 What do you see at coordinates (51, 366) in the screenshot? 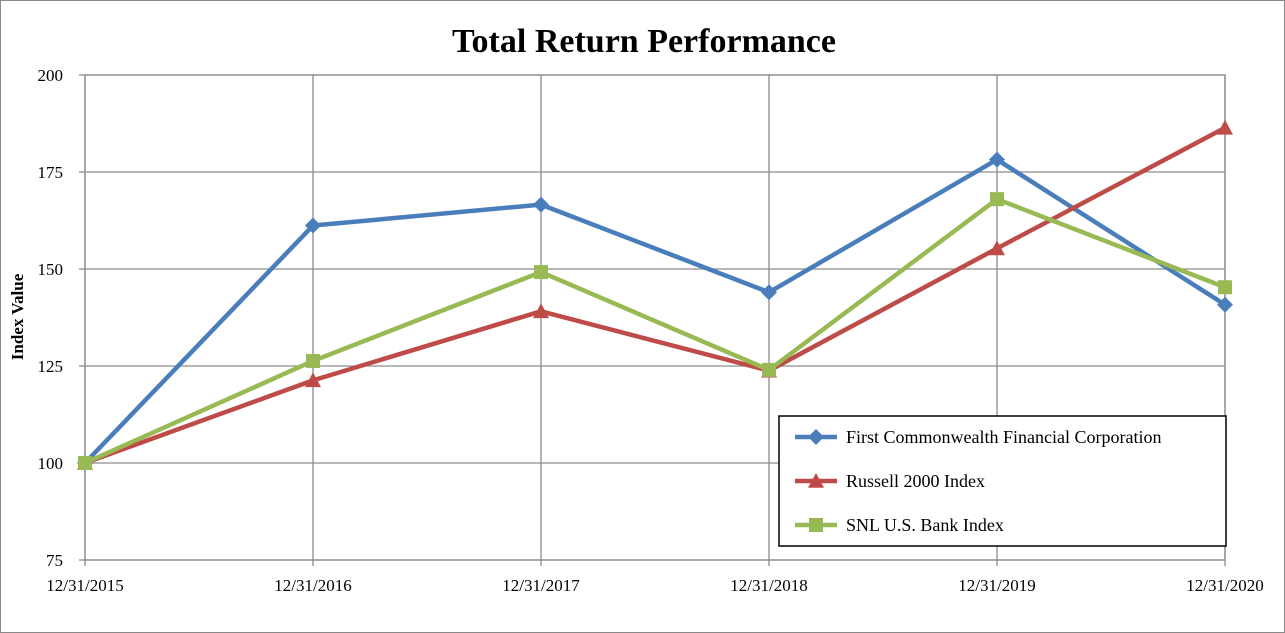
I see `y-tick-label: 125` at bounding box center [51, 366].